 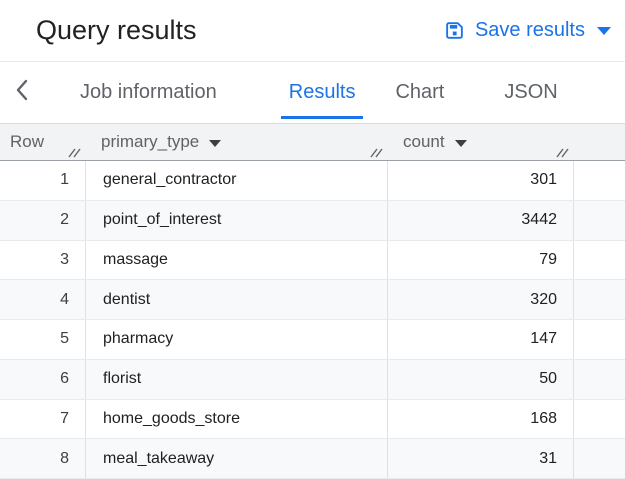 What do you see at coordinates (424, 141) in the screenshot?
I see `column-label: count` at bounding box center [424, 141].